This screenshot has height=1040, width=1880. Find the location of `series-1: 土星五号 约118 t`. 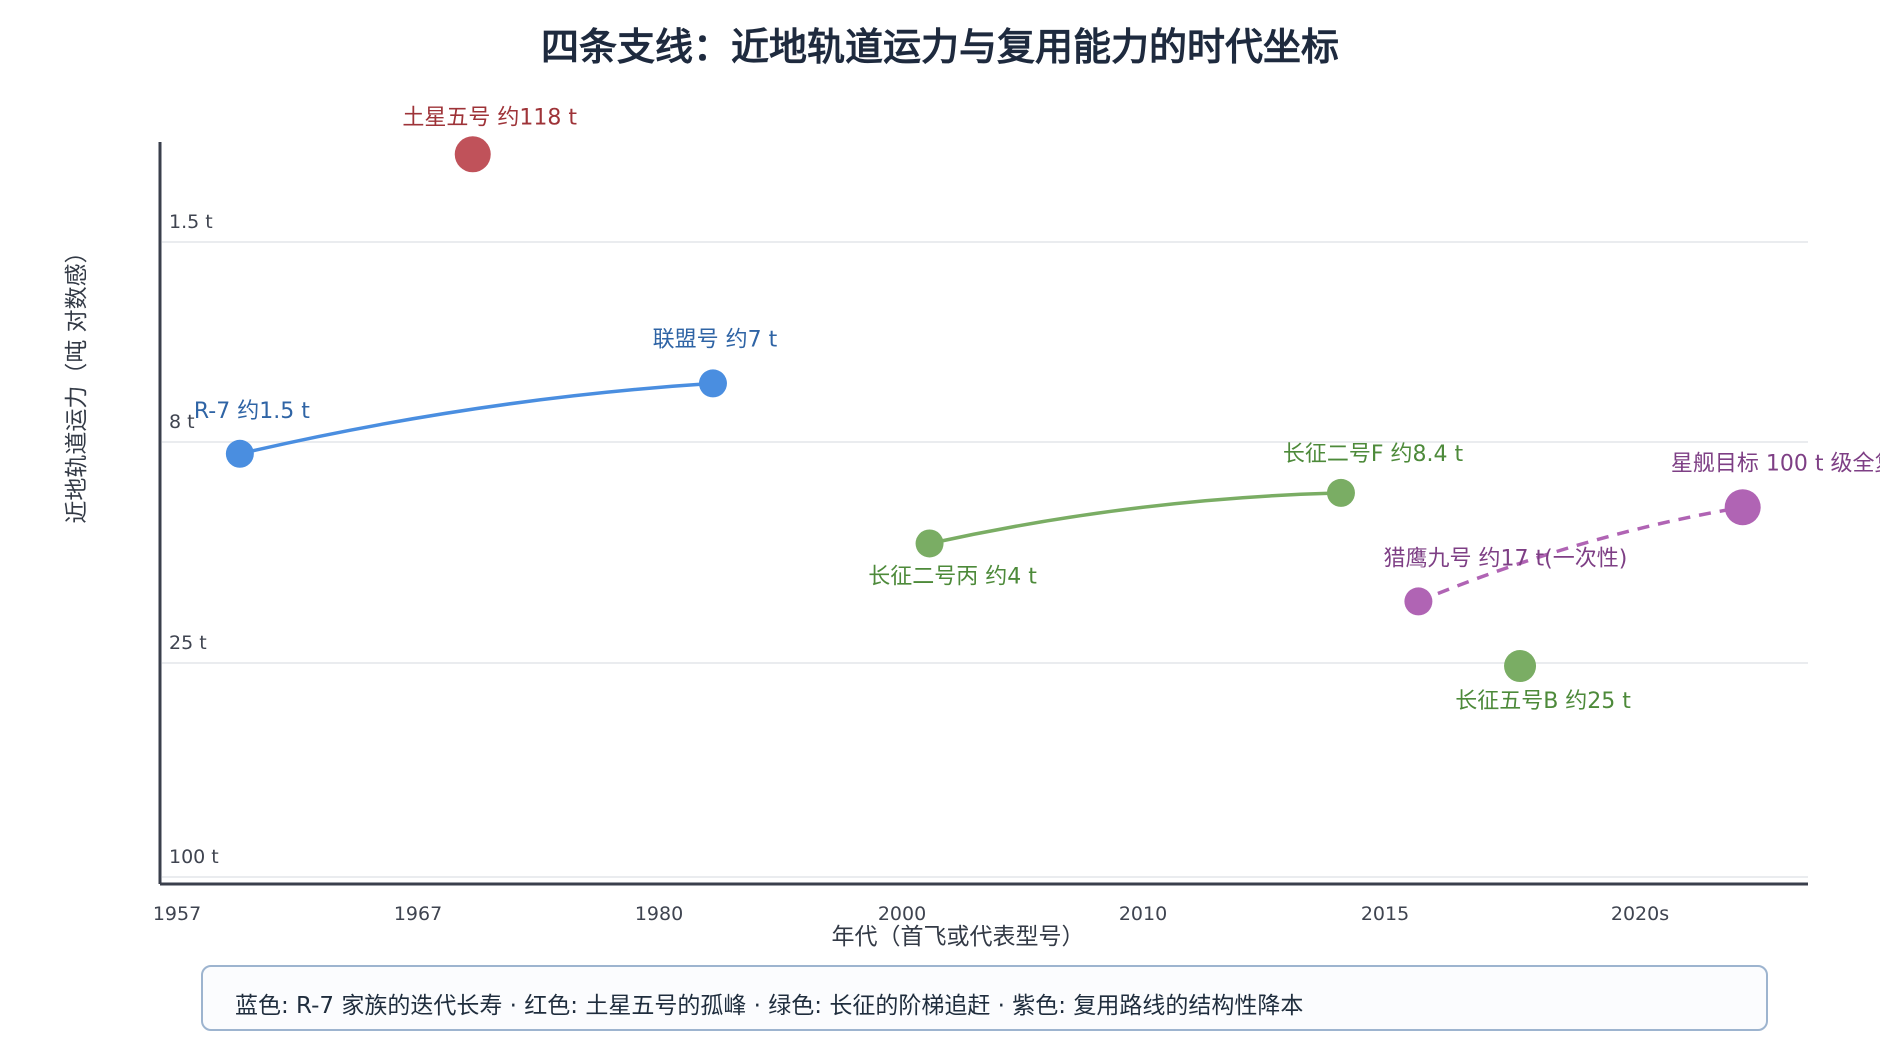

series-1: 土星五号 约118 t is located at coordinates (489, 139).